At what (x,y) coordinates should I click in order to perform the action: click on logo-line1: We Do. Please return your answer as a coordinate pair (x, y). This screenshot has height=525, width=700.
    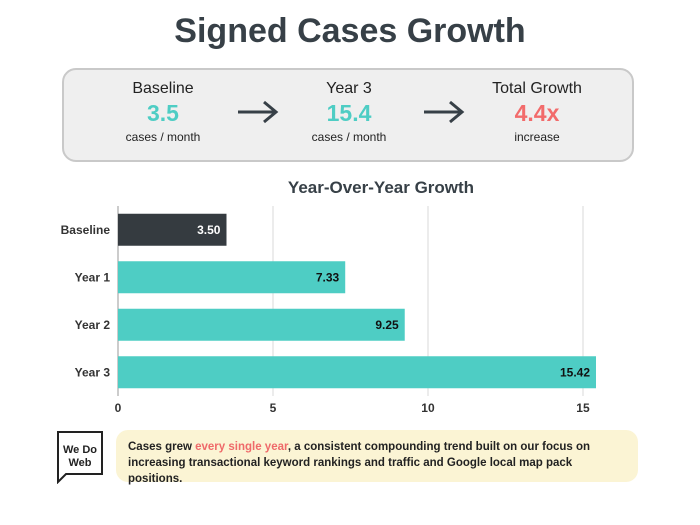
    Looking at the image, I should click on (80, 450).